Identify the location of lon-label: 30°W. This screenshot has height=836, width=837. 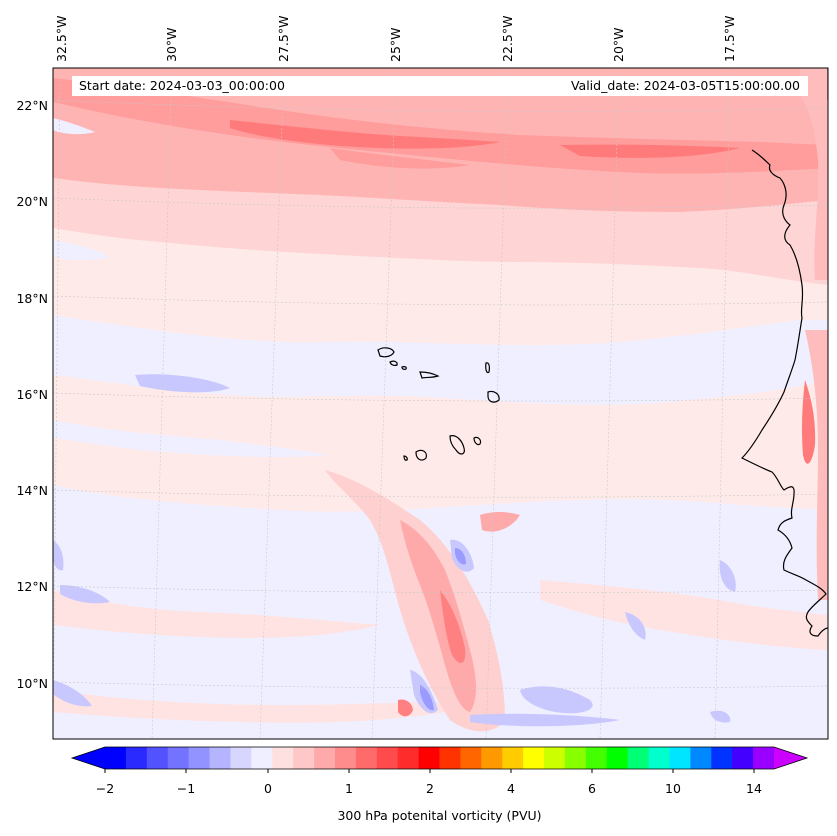
(171, 44).